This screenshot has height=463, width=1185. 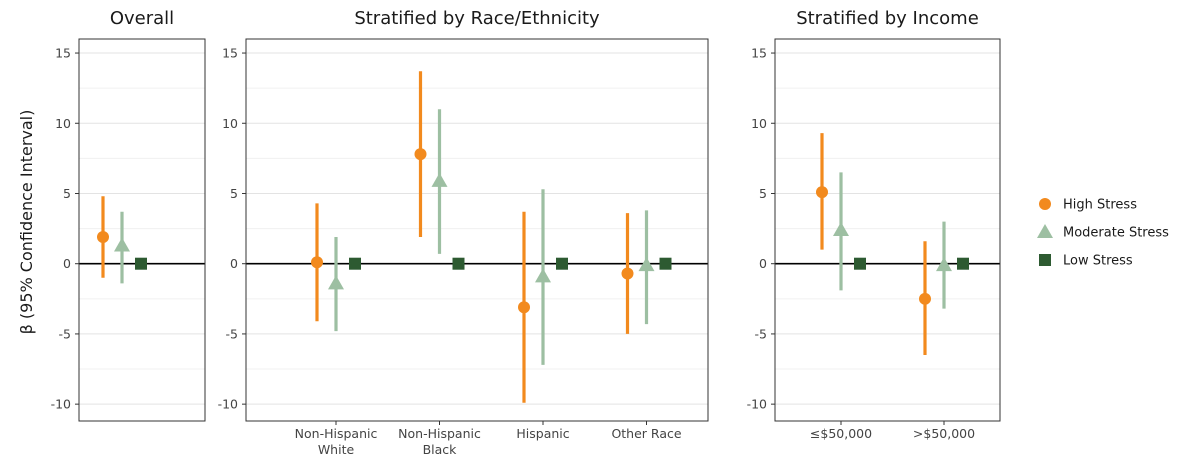 I want to click on legend-key-high-stress, so click(x=1045, y=204).